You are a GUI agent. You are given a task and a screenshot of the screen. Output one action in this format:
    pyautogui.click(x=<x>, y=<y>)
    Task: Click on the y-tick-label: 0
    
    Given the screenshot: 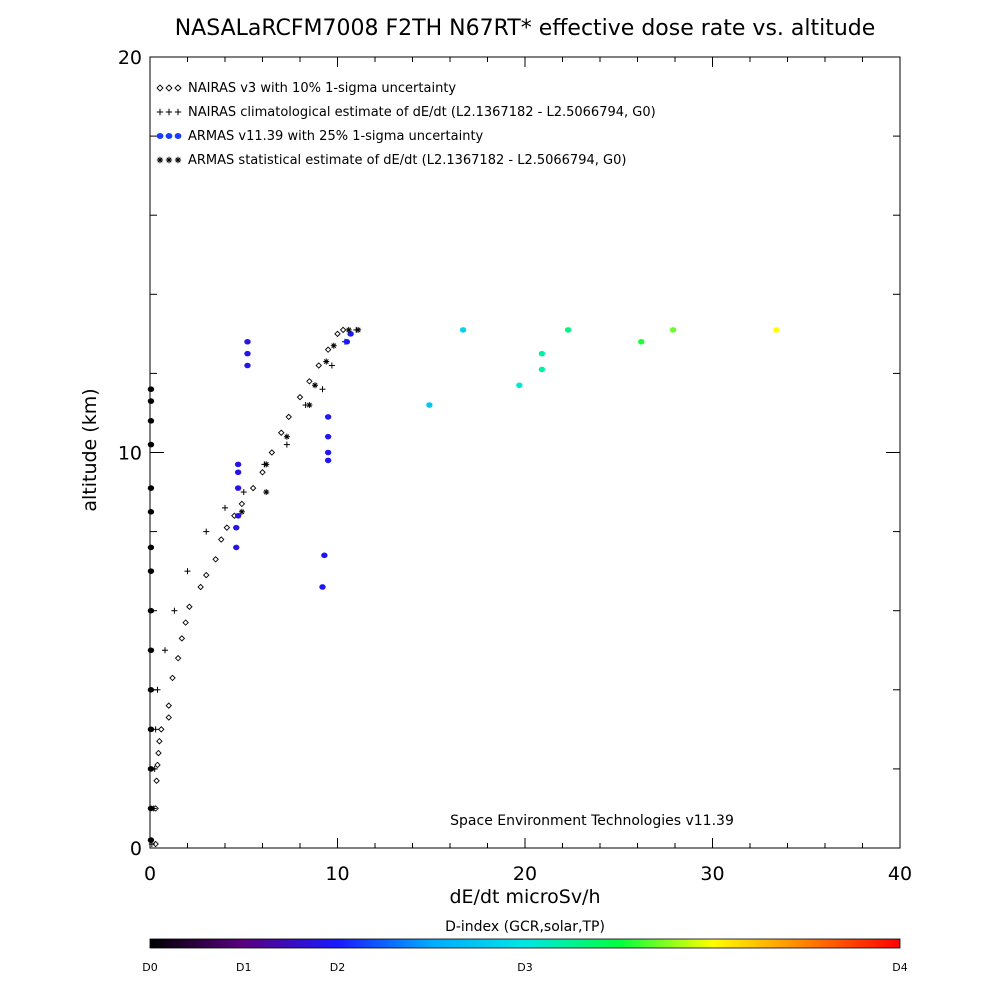 What is the action you would take?
    pyautogui.click(x=136, y=849)
    